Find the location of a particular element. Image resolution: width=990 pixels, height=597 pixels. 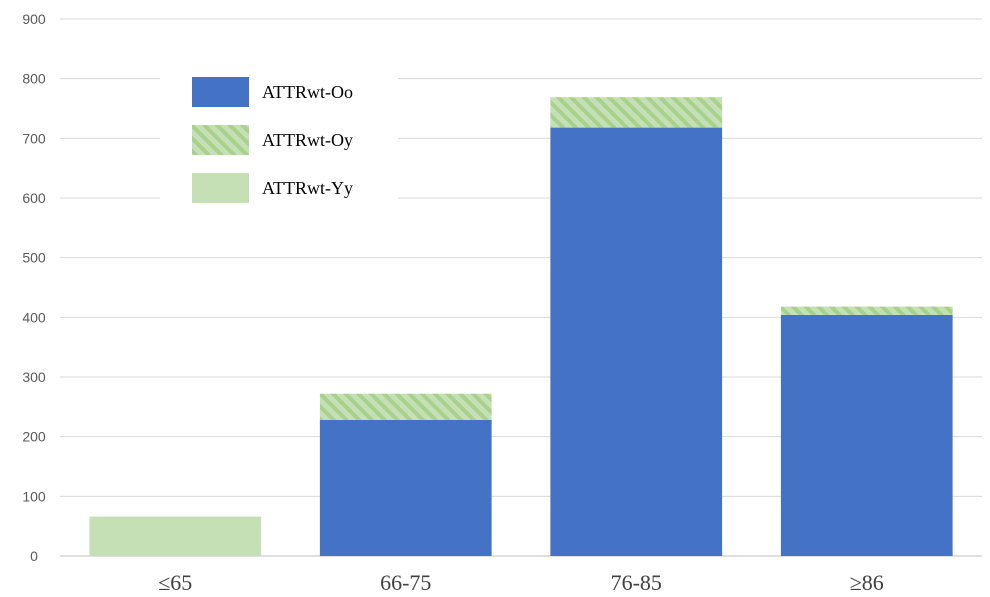

y-axis-ticks: 0 100 200 300 400 500 600 700 800 900 is located at coordinates (34, 287).